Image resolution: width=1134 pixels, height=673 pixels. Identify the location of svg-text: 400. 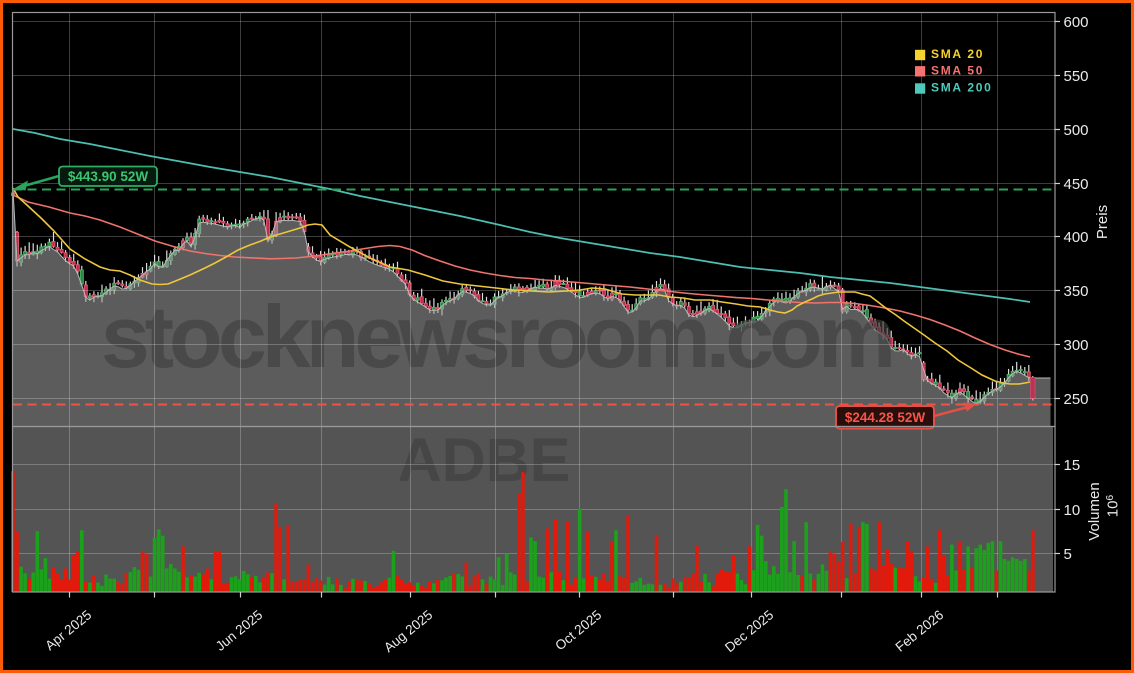
(1076, 237).